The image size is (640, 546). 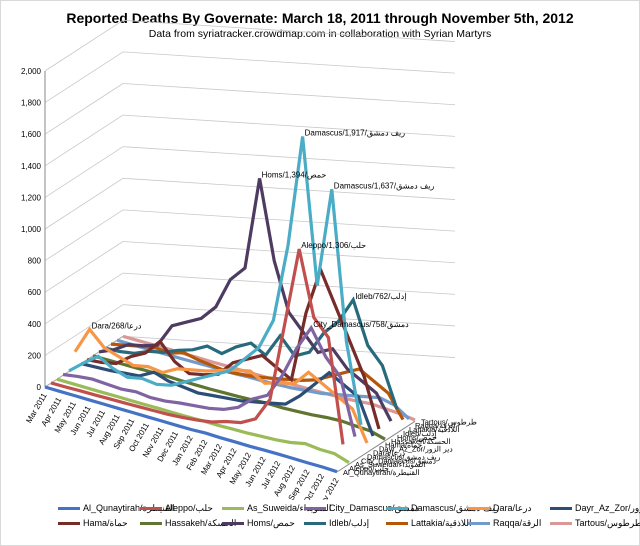 I want to click on legend-label: Lattakia/اللاذقية, so click(x=441, y=523).